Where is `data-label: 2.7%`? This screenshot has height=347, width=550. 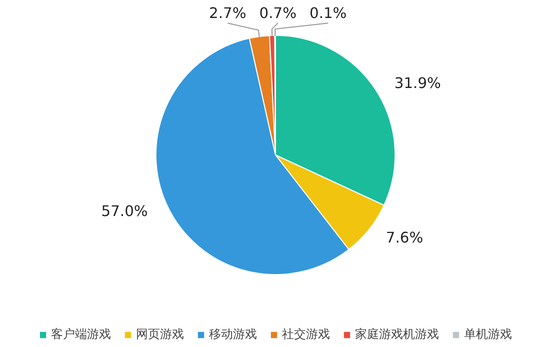 data-label: 2.7% is located at coordinates (227, 13).